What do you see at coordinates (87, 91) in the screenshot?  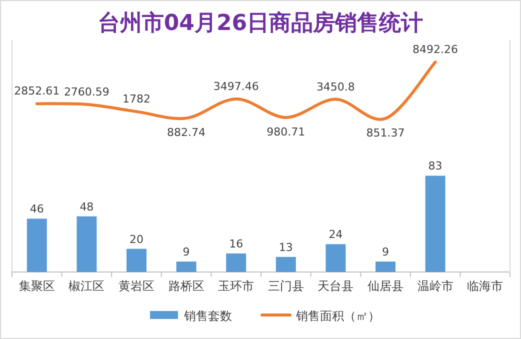 I see `data-label: 2760.59` at bounding box center [87, 91].